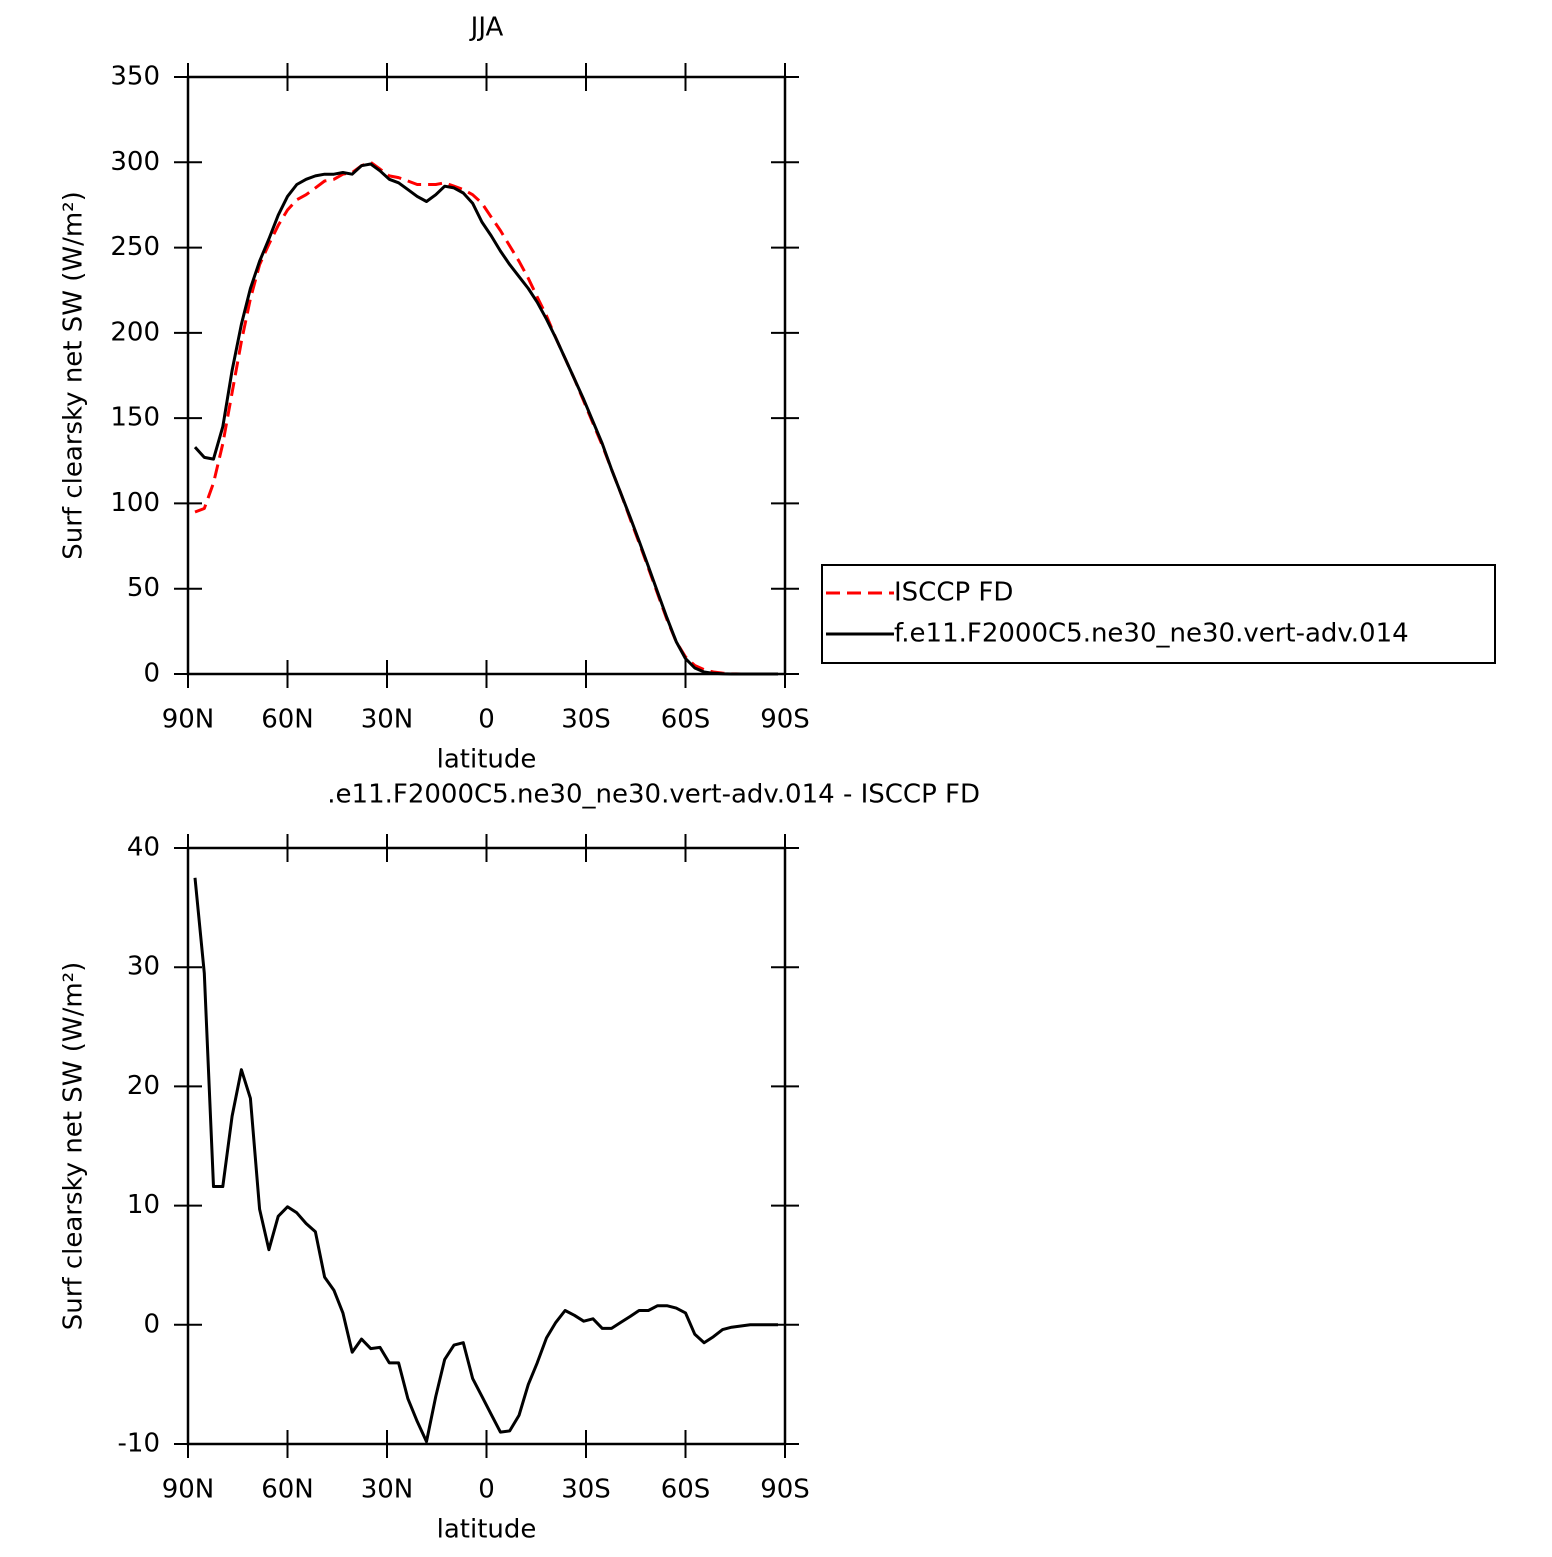  I want to click on legend-box, so click(1158, 614).